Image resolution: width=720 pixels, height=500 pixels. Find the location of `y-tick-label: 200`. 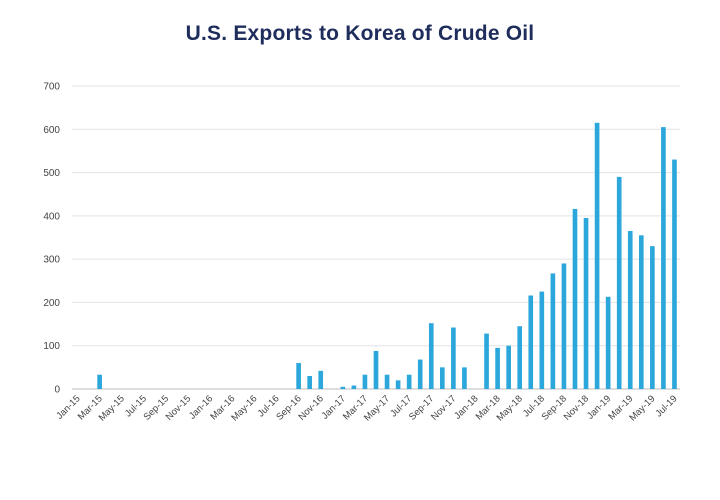

y-tick-label: 200 is located at coordinates (51, 303).